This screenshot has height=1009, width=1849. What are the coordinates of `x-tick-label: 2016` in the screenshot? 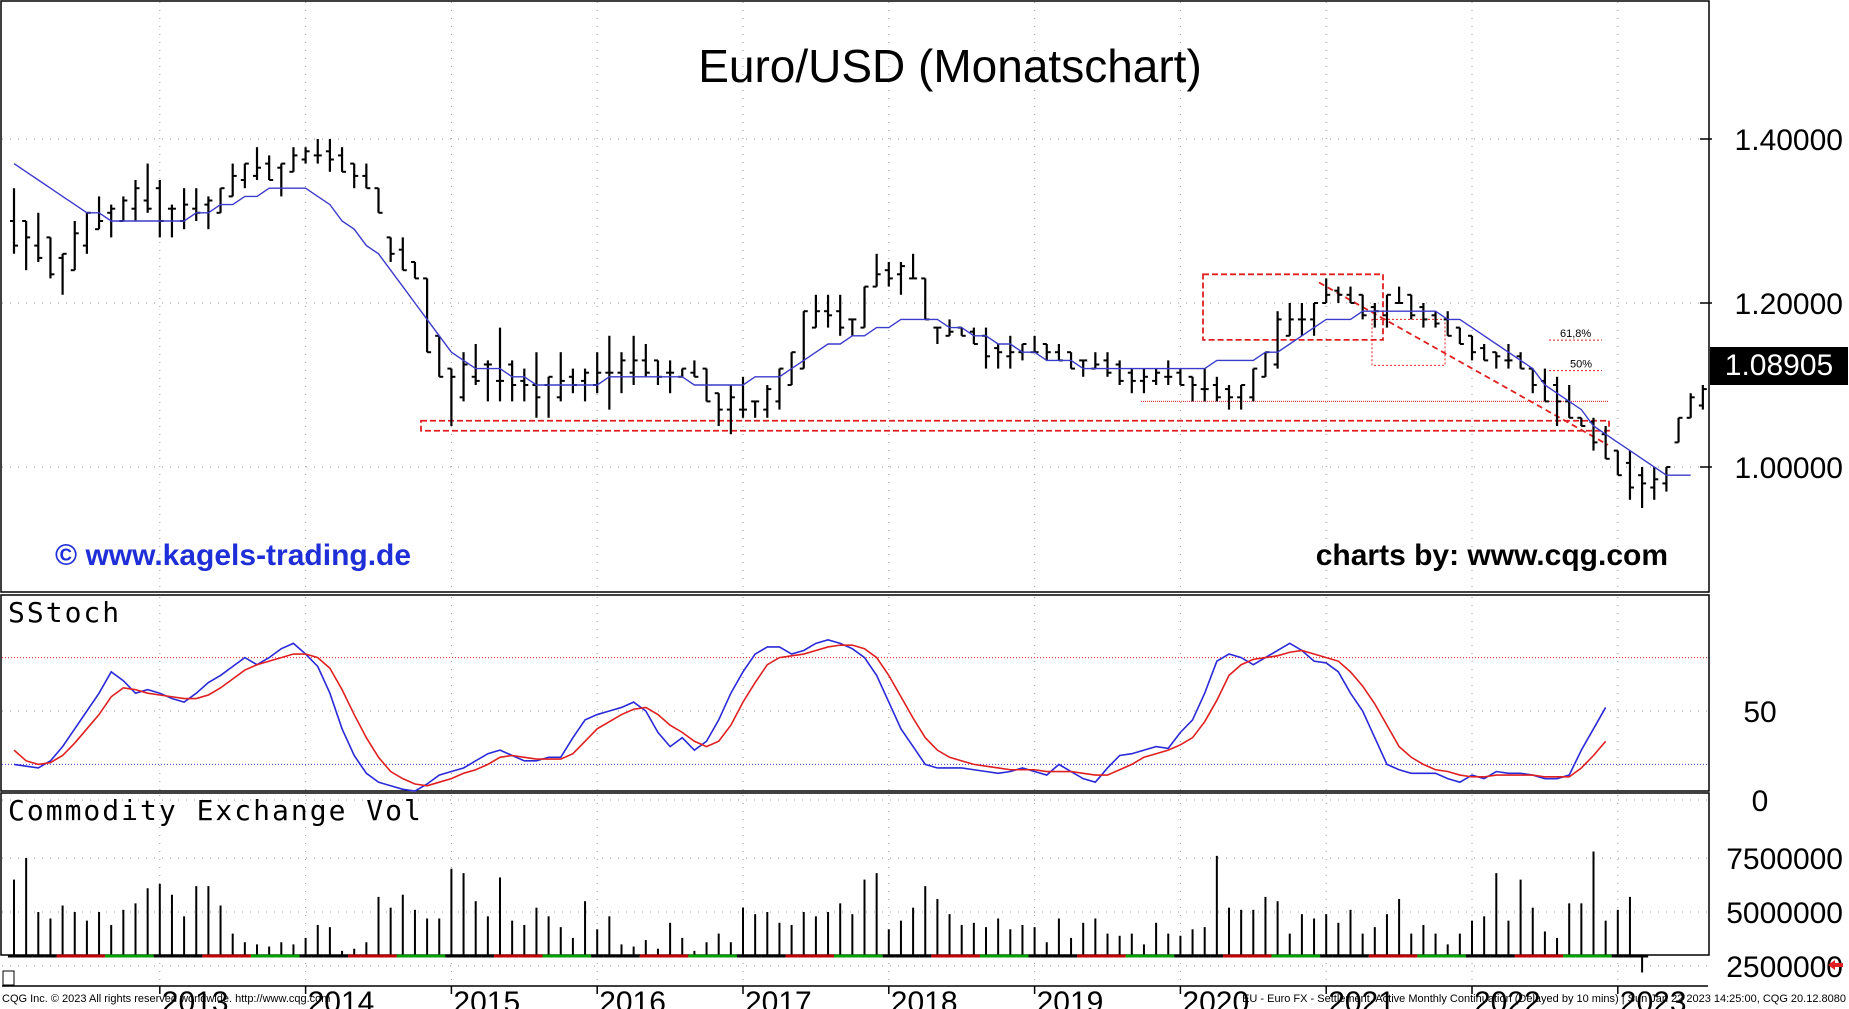 It's located at (632, 997).